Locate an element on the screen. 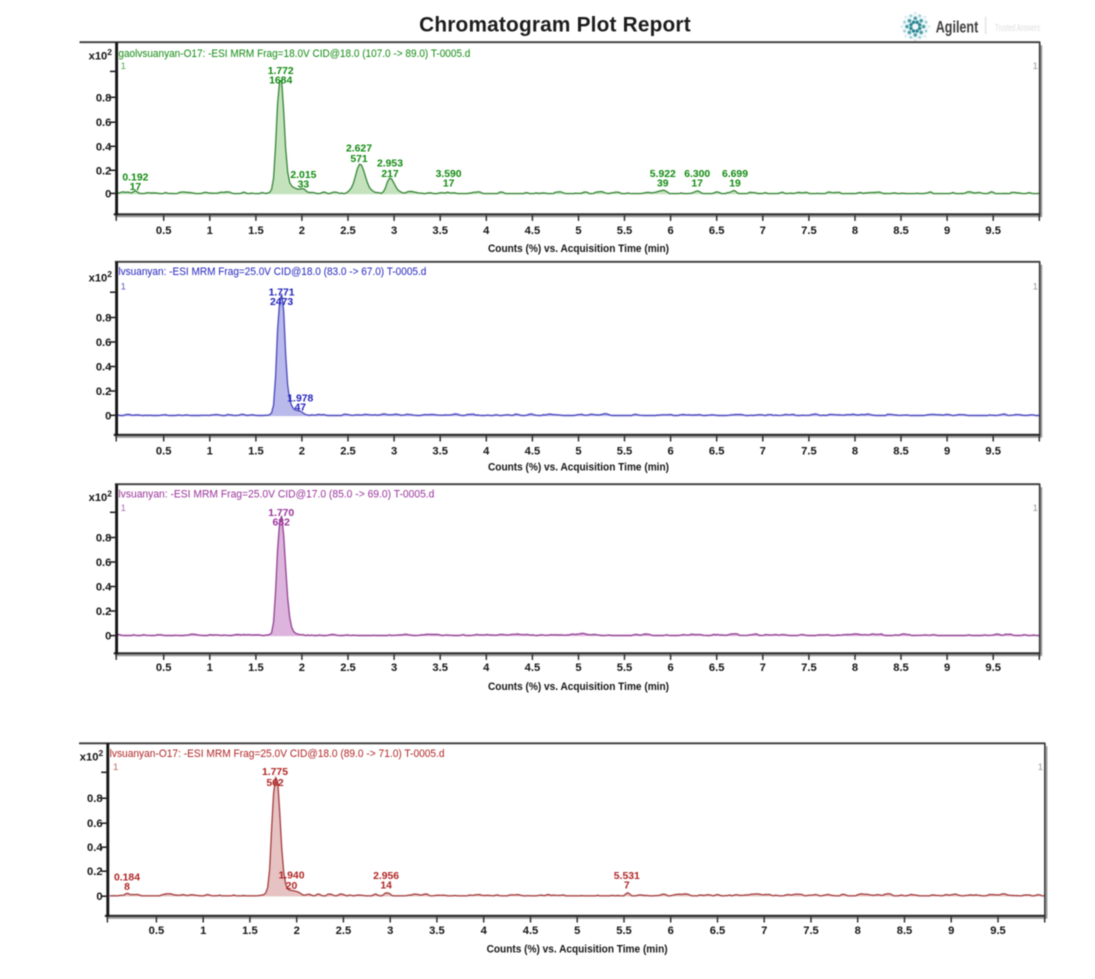 Image resolution: width=1095 pixels, height=979 pixels. svg-text: 1.978 is located at coordinates (300, 398).